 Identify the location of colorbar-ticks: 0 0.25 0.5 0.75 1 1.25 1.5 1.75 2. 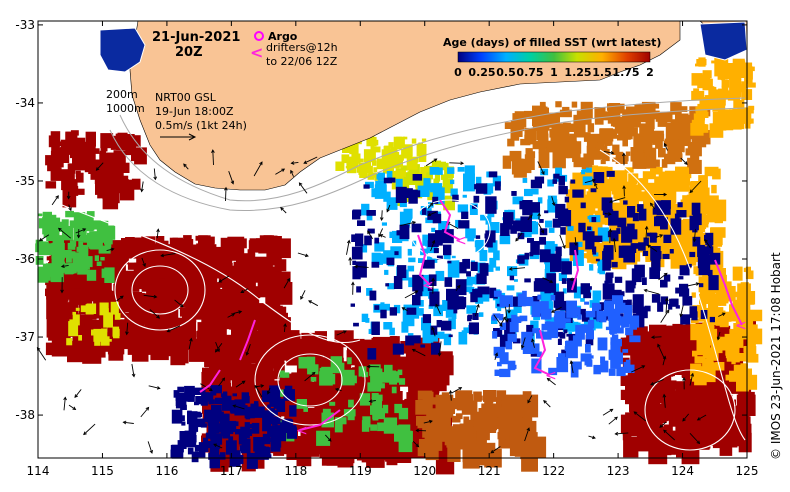
(554, 72).